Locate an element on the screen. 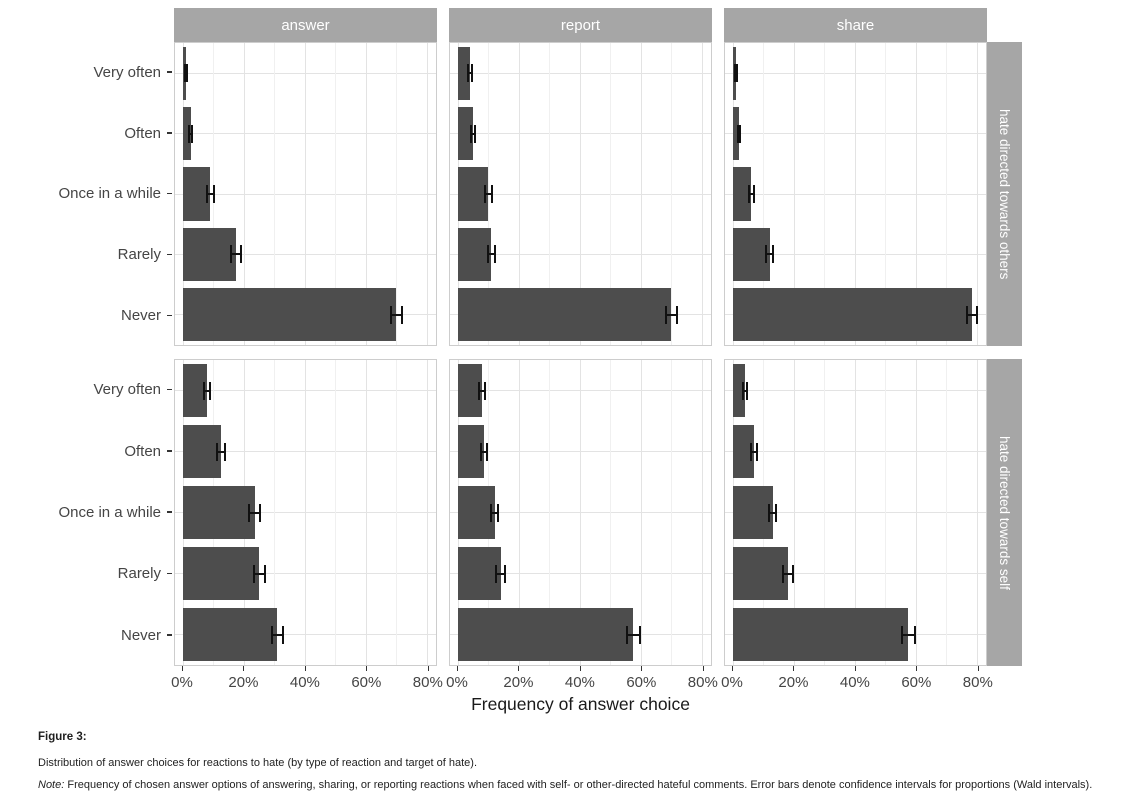 This screenshot has width=1142, height=805. facet-strip-answer-label: answer is located at coordinates (305, 25).